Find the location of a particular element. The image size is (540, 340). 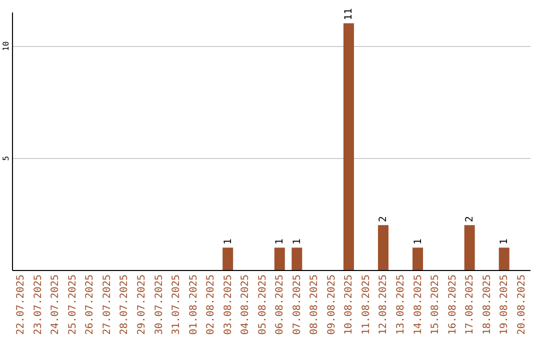

x-tick-label: 15.08.2025 is located at coordinates (436, 304).